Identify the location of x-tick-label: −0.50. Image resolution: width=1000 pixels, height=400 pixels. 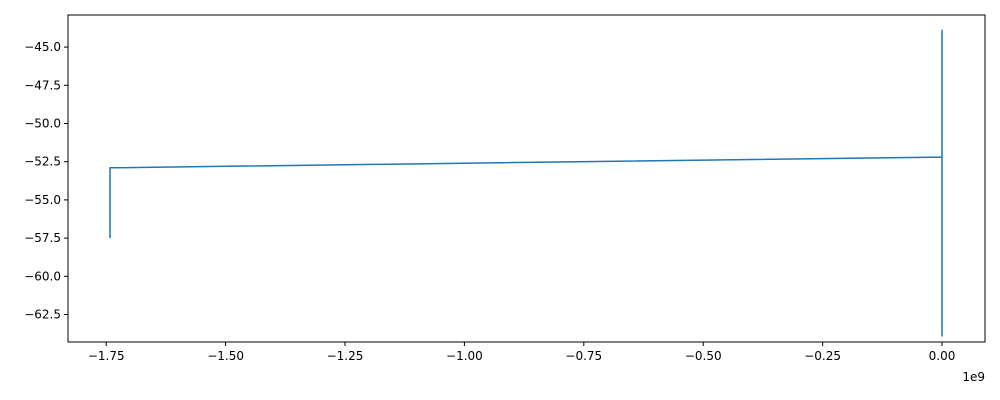
(703, 356).